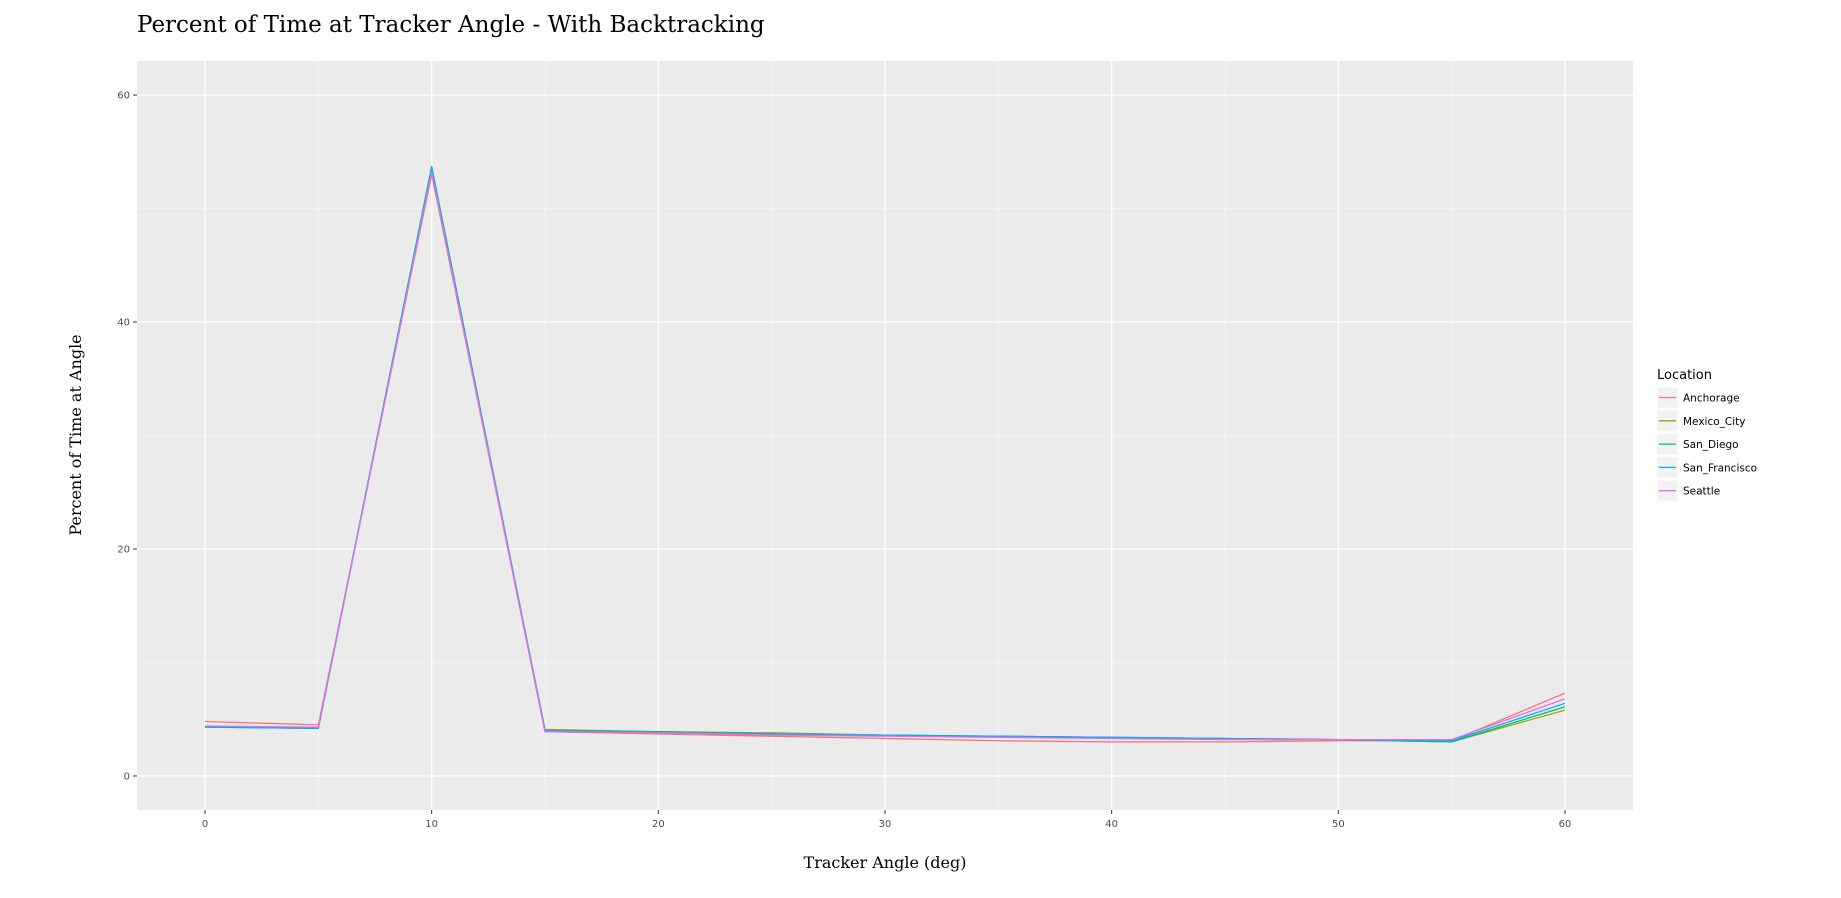 This screenshot has height=898, width=1841. Describe the element at coordinates (123, 323) in the screenshot. I see `y-tick-label: 40` at that location.